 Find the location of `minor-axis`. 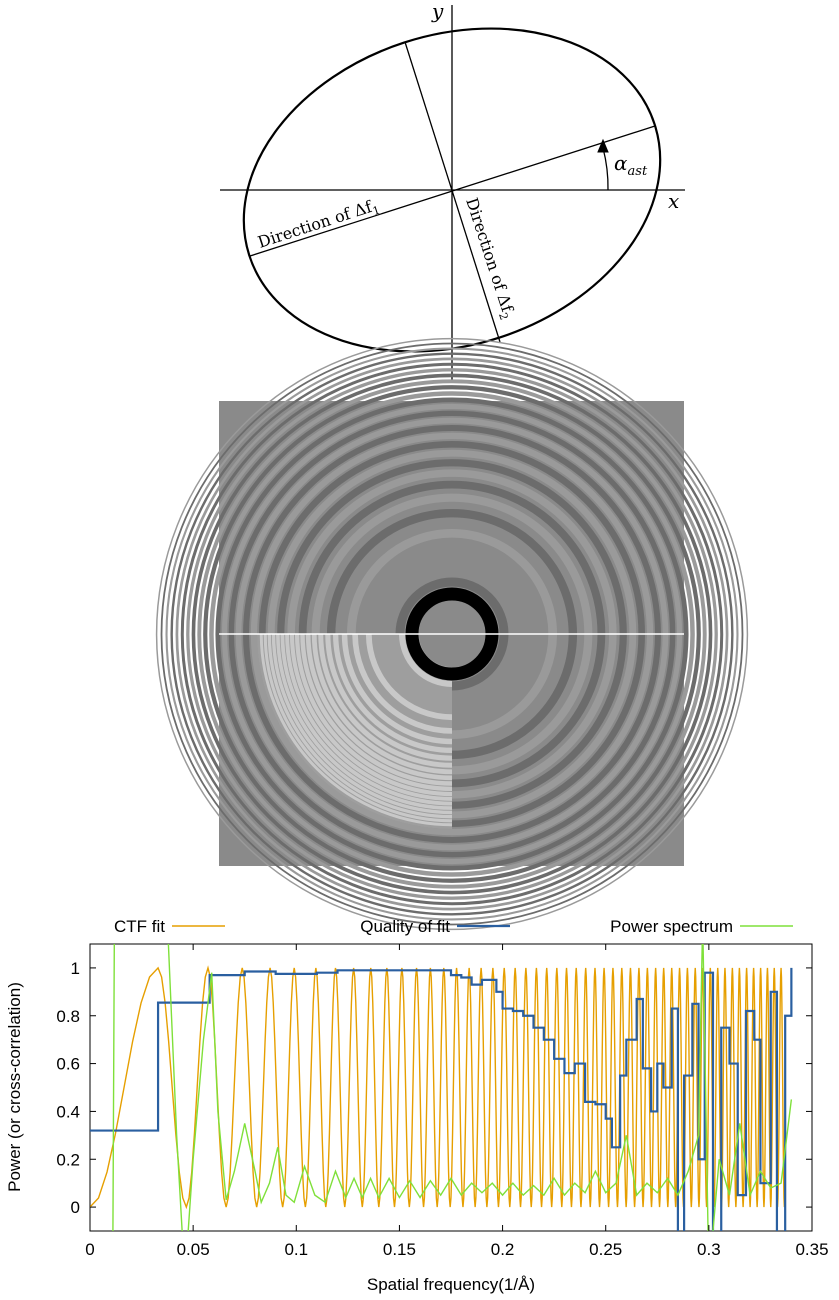

minor-axis is located at coordinates (452, 192).